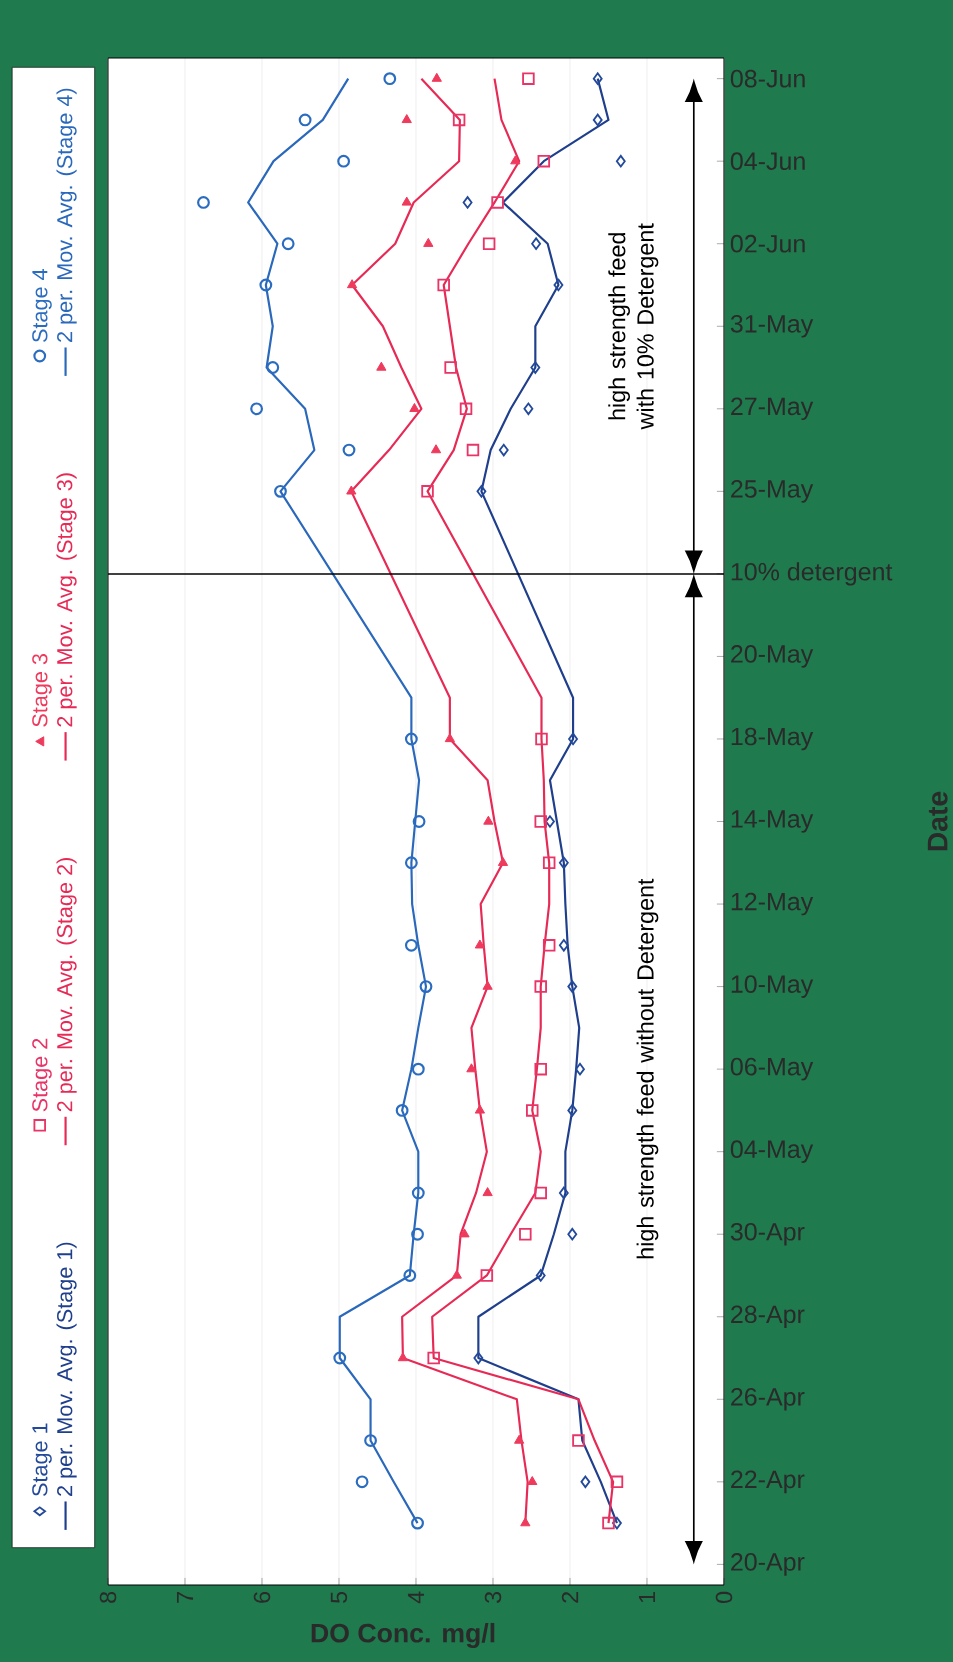 Image resolution: width=953 pixels, height=1662 pixels. I want to click on y-axis-title: Date, so click(937, 821).